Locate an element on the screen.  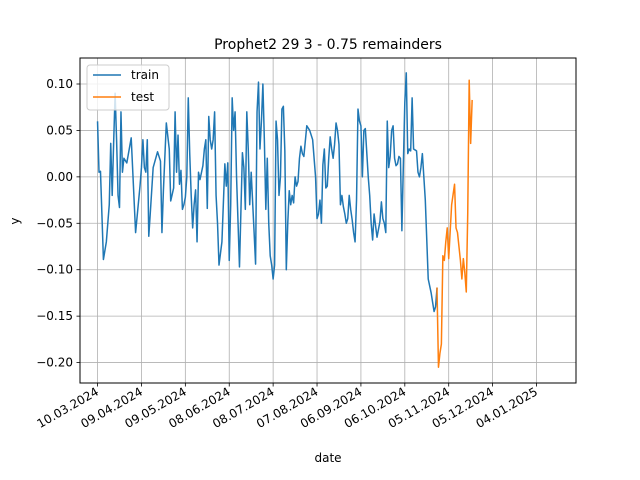
y-tick-label: −0.20 is located at coordinates (54, 363).